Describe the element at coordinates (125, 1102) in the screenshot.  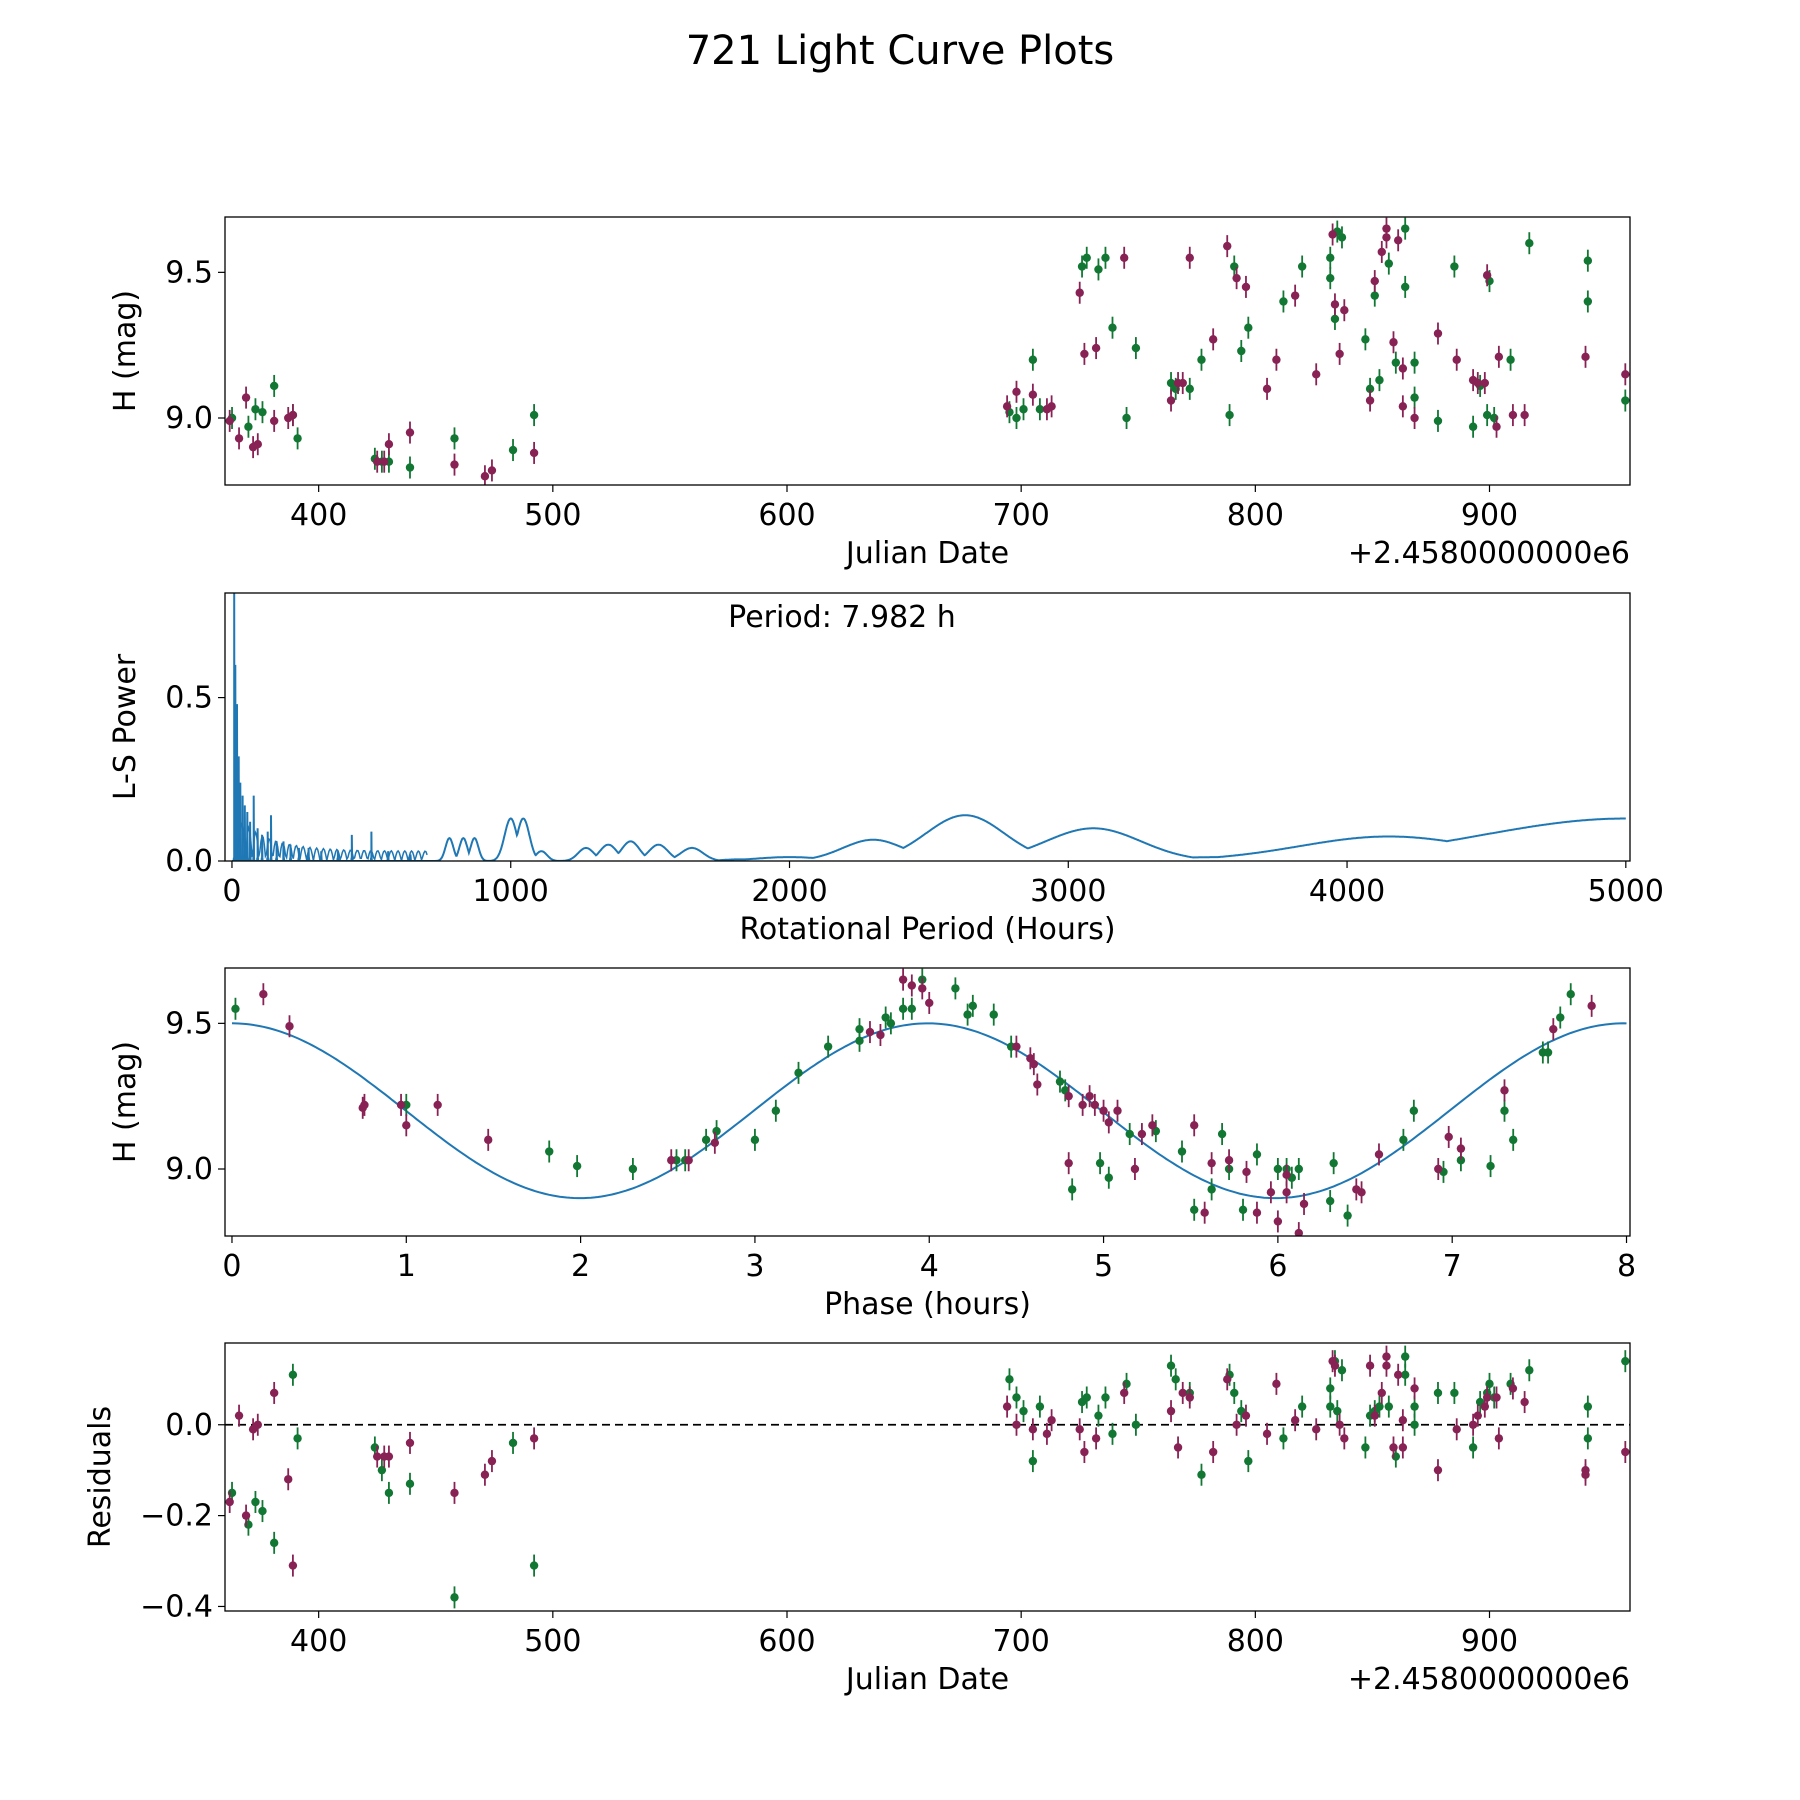
I see `y-axis-label: H (mag)` at that location.